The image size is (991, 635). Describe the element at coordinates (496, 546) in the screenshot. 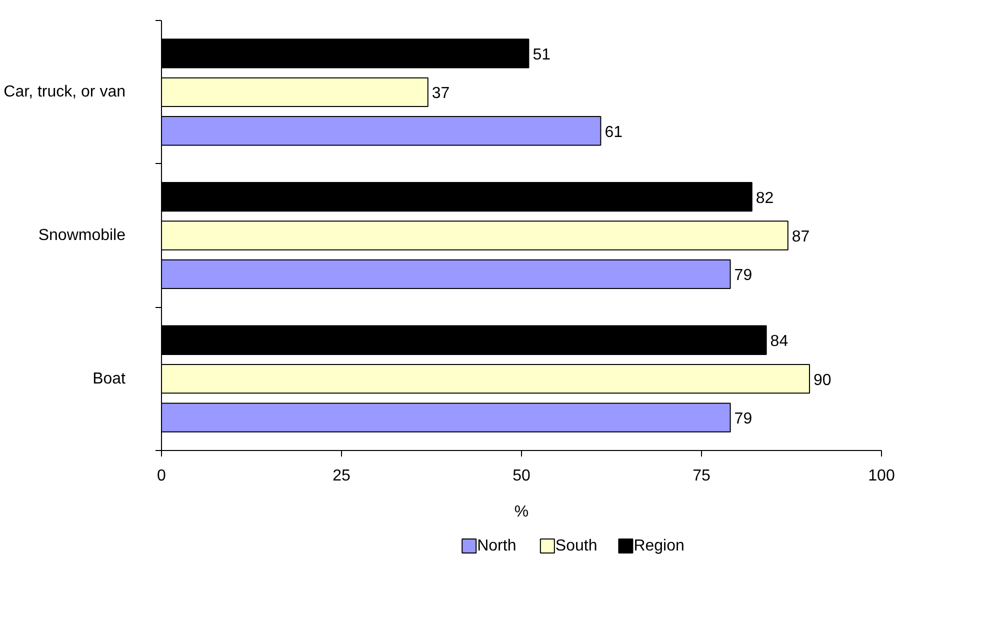

I see `legend-label: North` at that location.